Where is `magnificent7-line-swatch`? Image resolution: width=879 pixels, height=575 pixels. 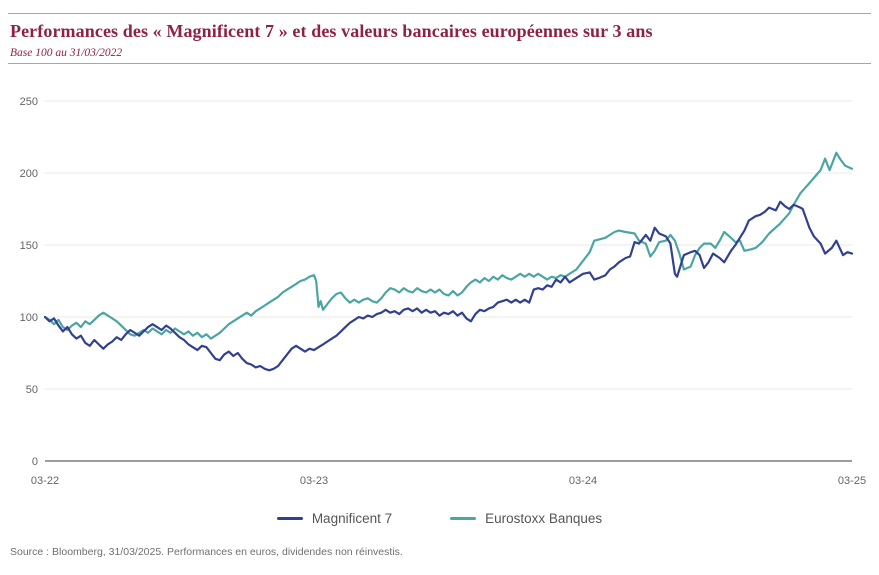
magnificent7-line-swatch is located at coordinates (289, 518).